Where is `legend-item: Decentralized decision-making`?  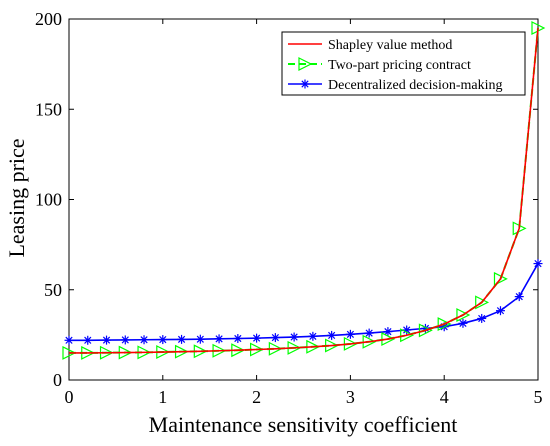
legend-item: Decentralized decision-making is located at coordinates (395, 85).